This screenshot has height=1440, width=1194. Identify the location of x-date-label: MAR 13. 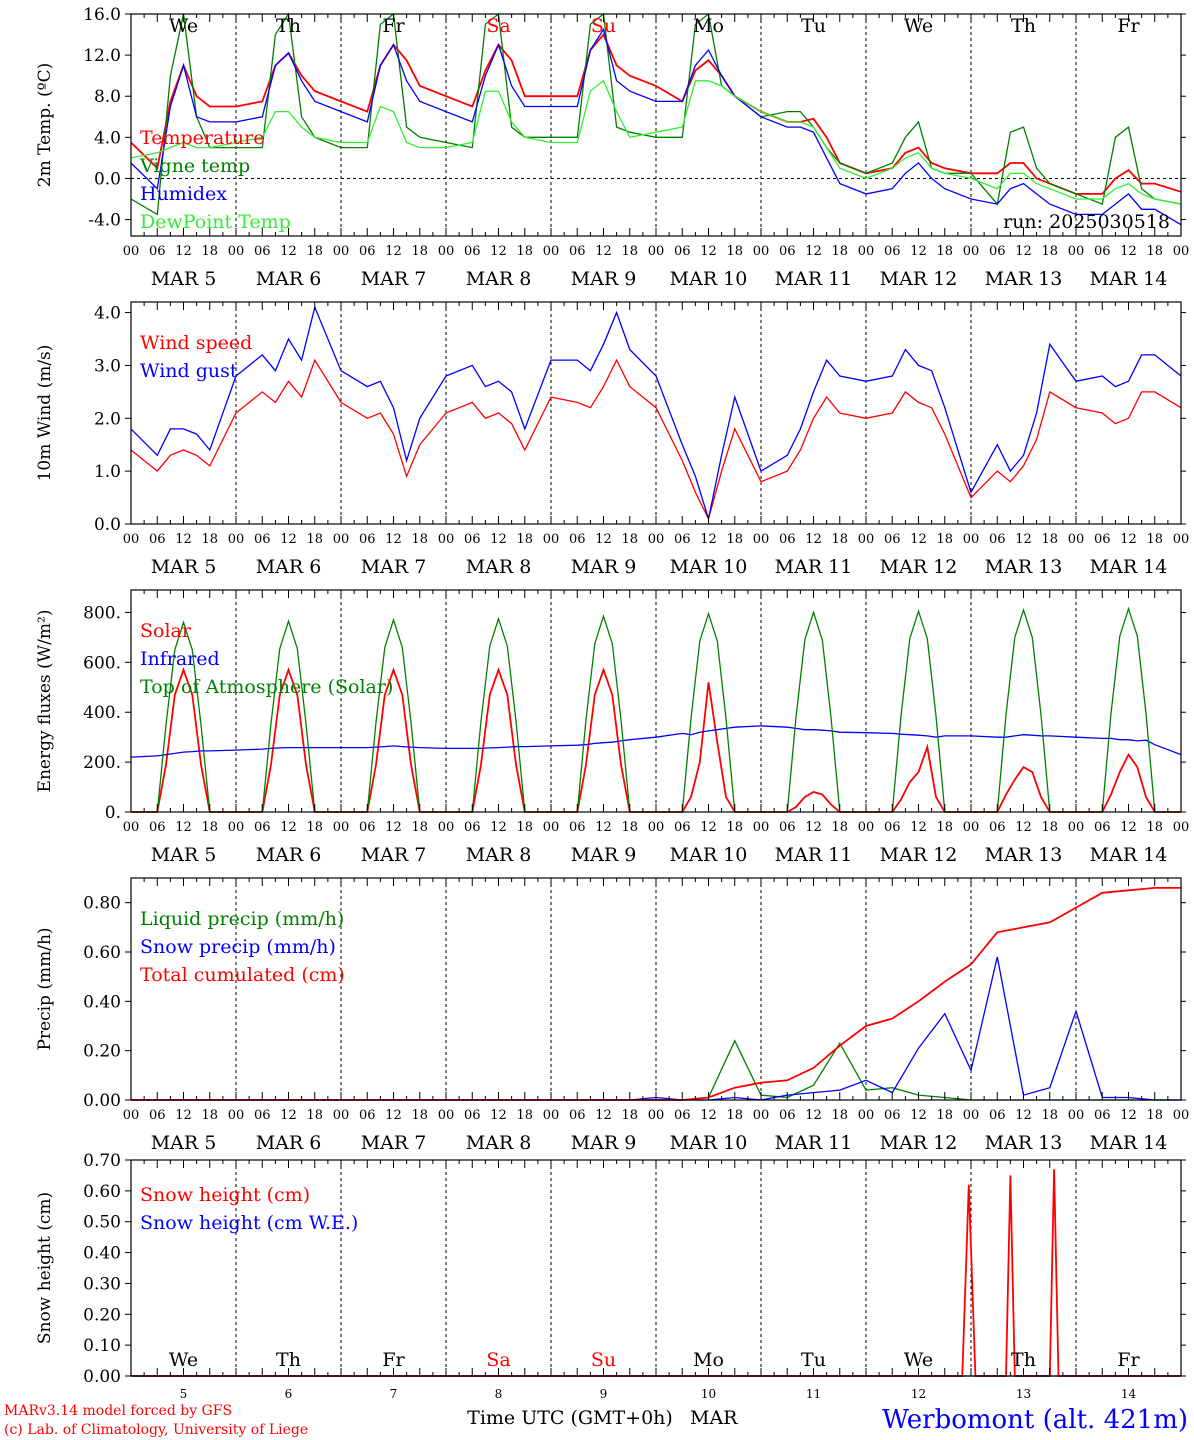
(1024, 567).